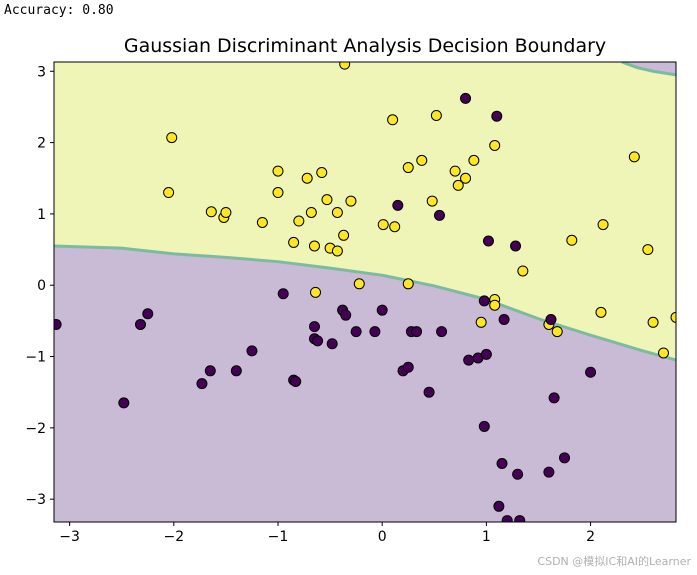 The image size is (697, 575). I want to click on watermark-text: CSDN @模拟IC和AI的Learner, so click(614, 561).